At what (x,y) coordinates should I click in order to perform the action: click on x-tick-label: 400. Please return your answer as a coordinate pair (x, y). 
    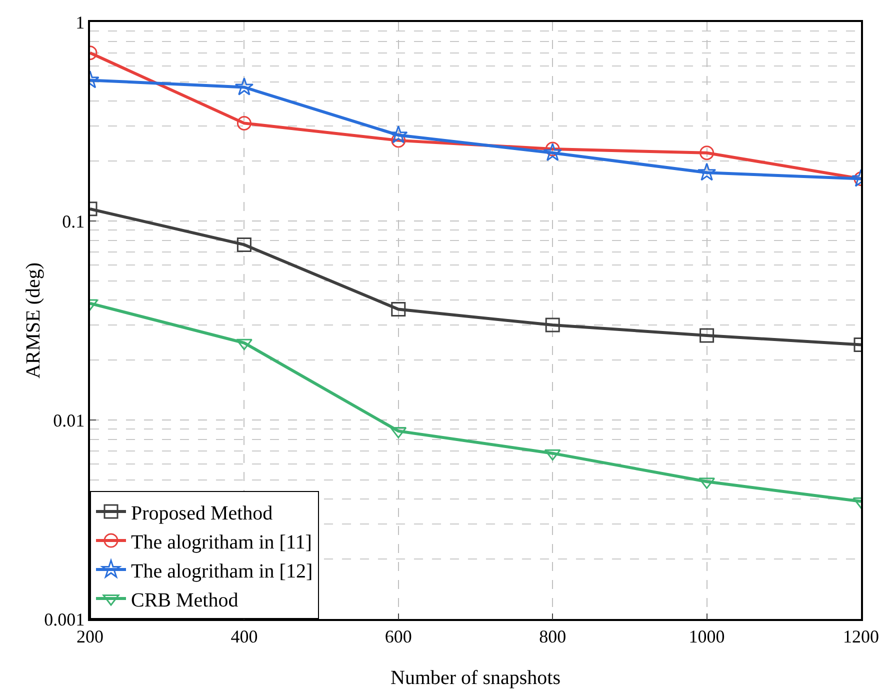
    Looking at the image, I should click on (244, 636).